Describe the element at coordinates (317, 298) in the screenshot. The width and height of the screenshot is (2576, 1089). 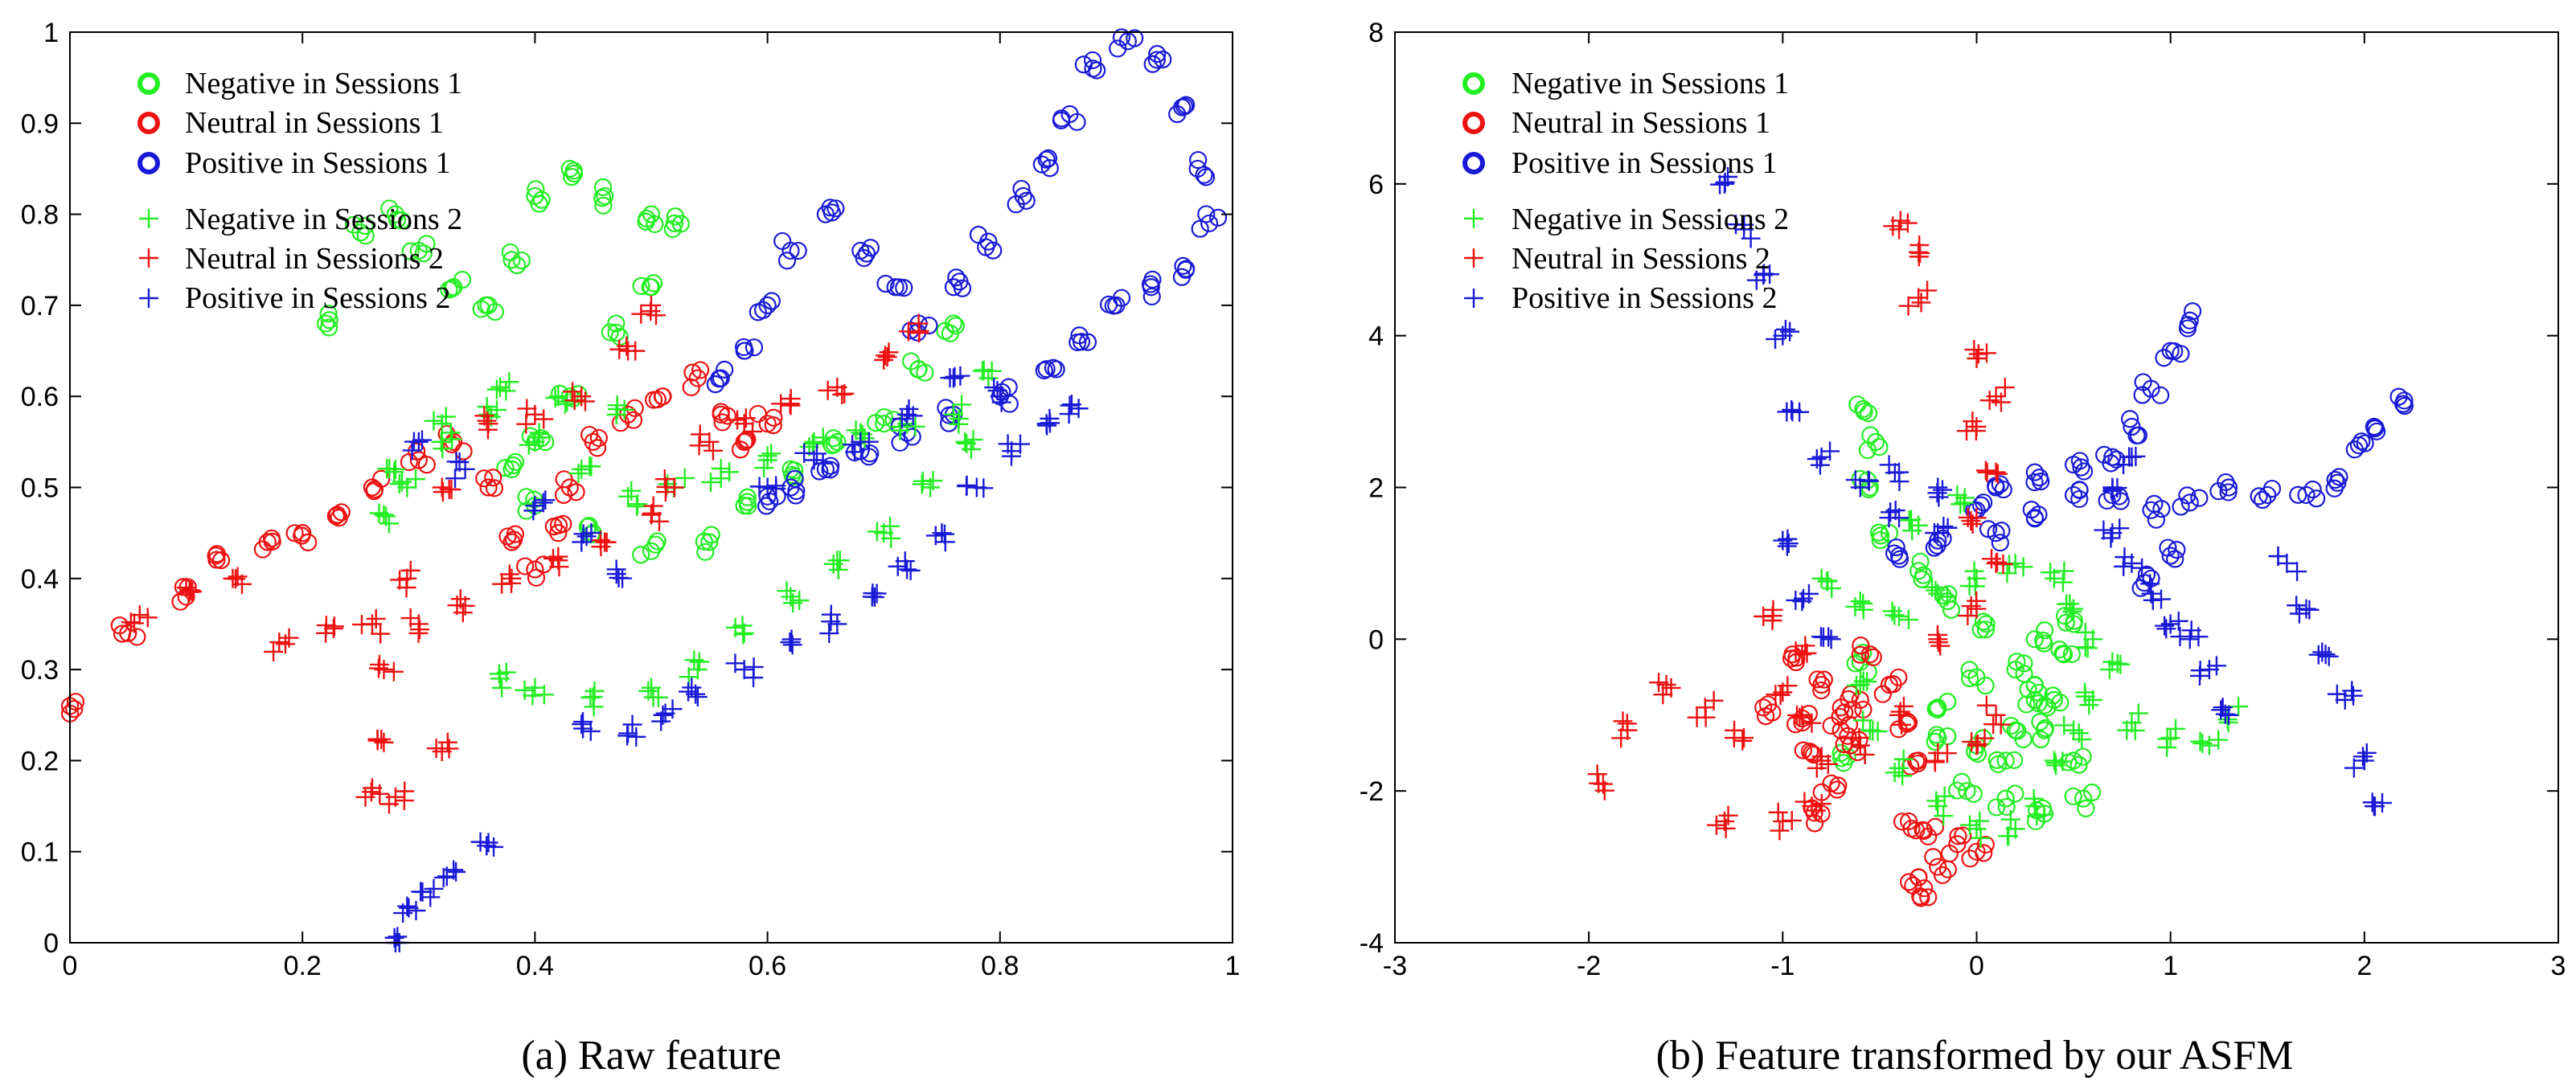
I see `legend-label-pos-s2: Positive in Sessions 2` at that location.